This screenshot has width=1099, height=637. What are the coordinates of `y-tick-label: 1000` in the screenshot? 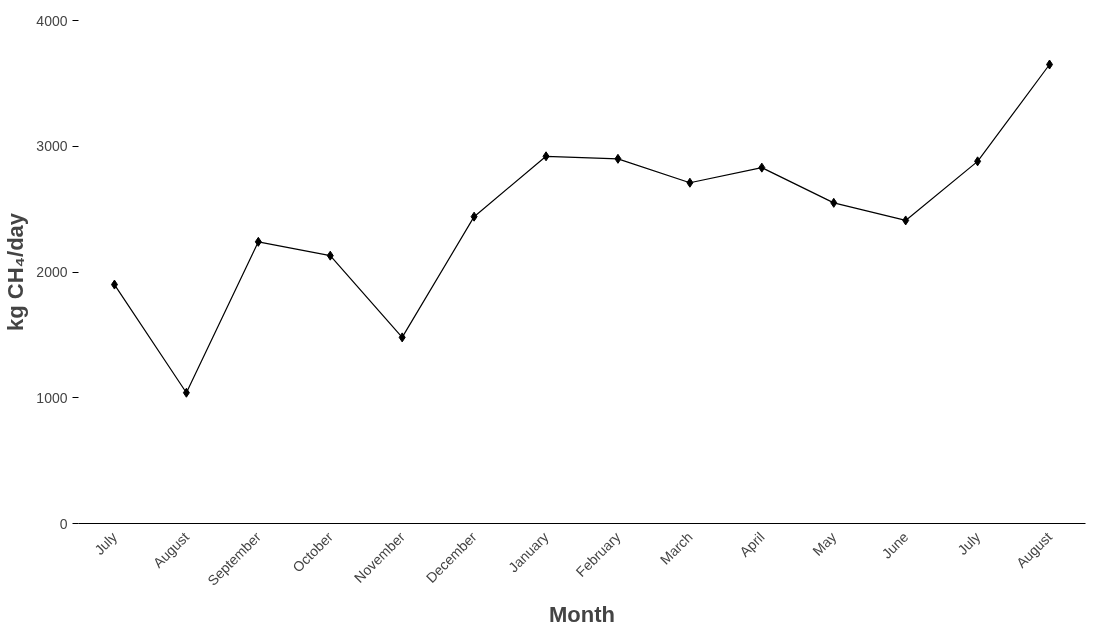 It's located at (52, 397).